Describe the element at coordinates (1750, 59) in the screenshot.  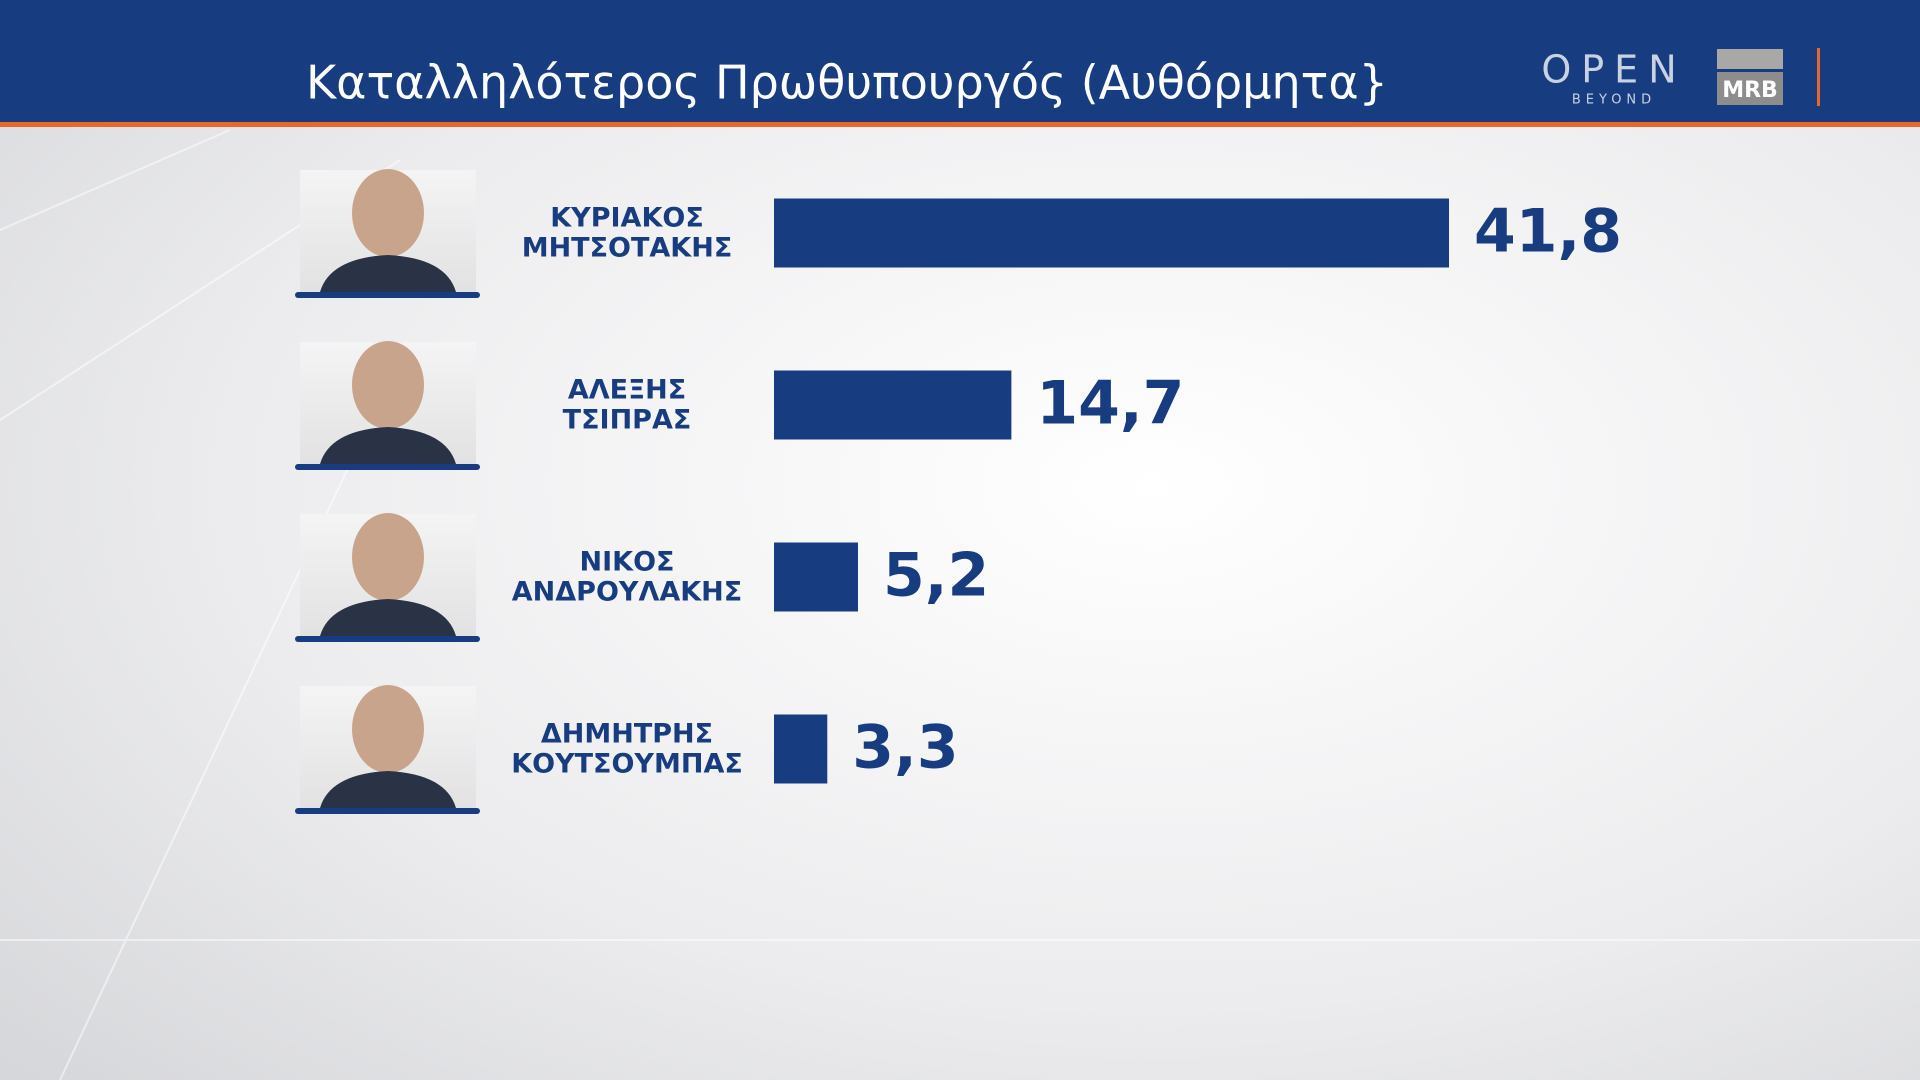
I see `pollster-logo-top` at that location.